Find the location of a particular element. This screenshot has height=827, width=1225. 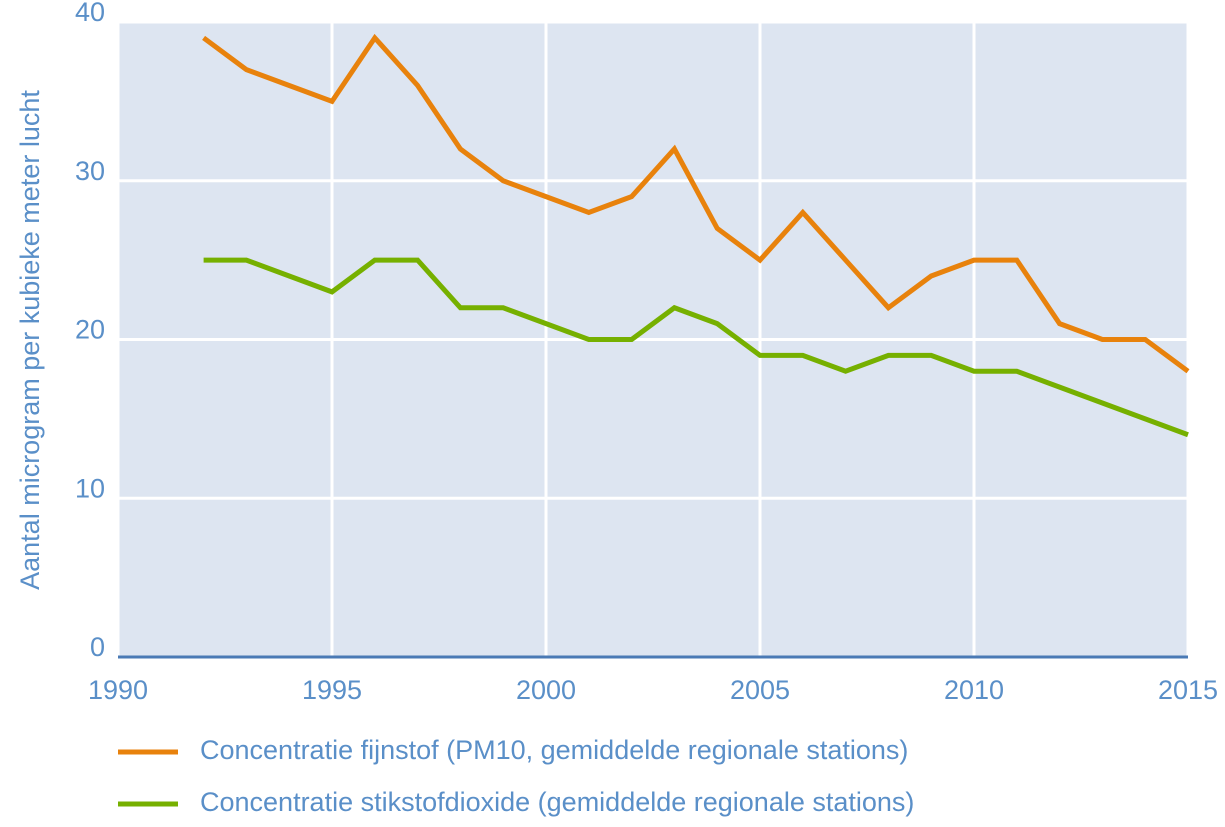

y-tick-label: 0 is located at coordinates (97, 647).